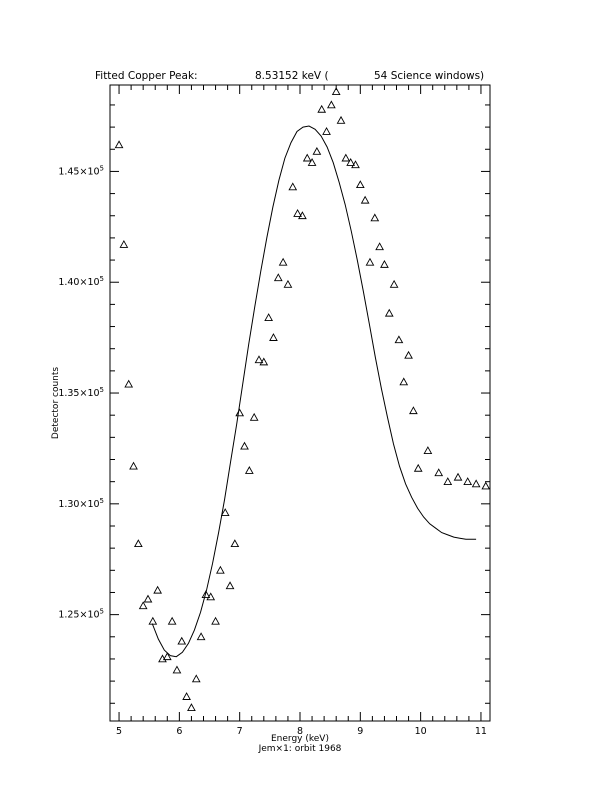 The width and height of the screenshot is (612, 792). I want to click on x-tick-labels: 5 6 7 8 9 10 11, so click(301, 731).